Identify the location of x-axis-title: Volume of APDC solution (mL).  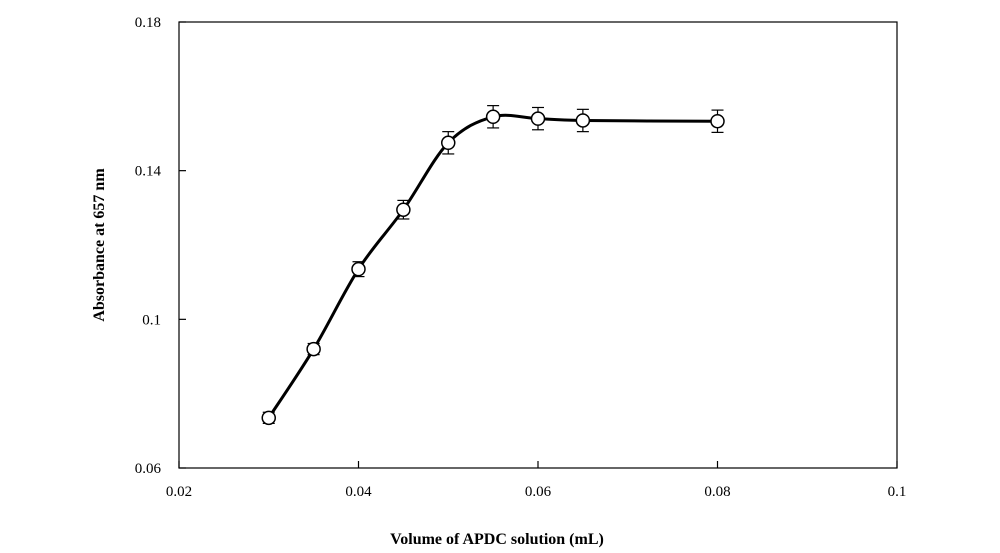
(497, 539).